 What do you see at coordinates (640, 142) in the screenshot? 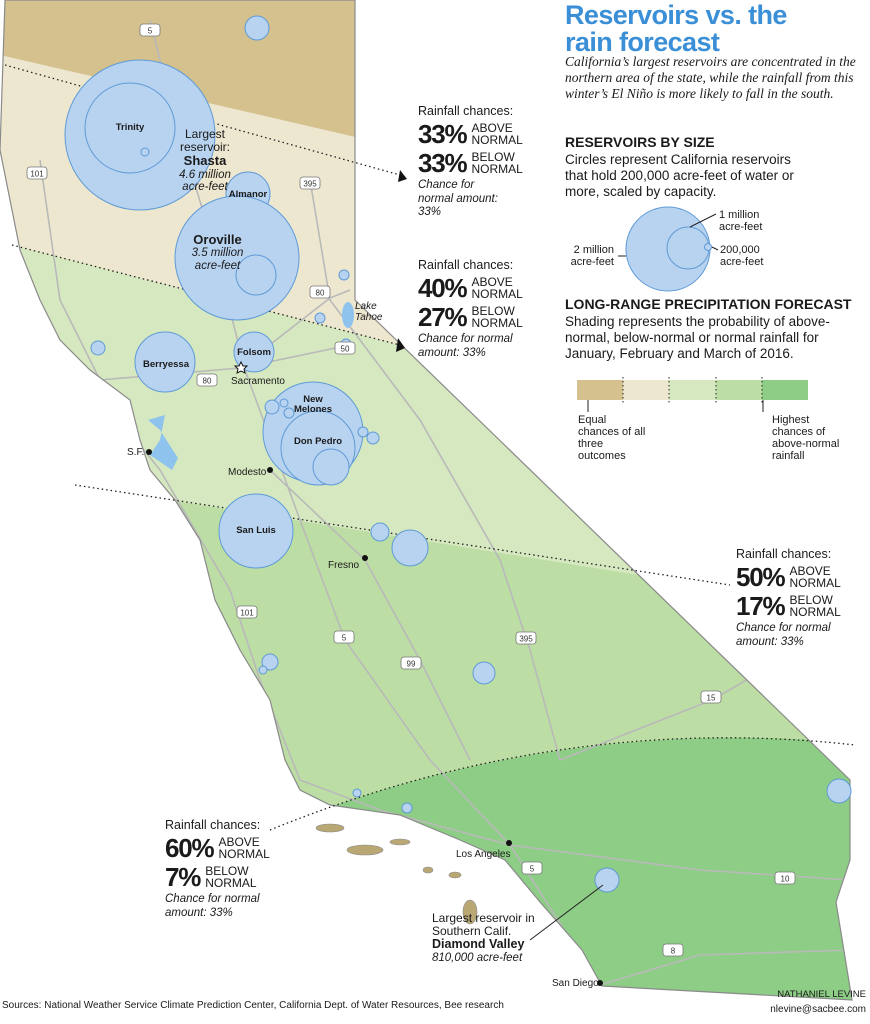
I see `size-legend-heading: RESERVOIRS BY SIZE` at bounding box center [640, 142].